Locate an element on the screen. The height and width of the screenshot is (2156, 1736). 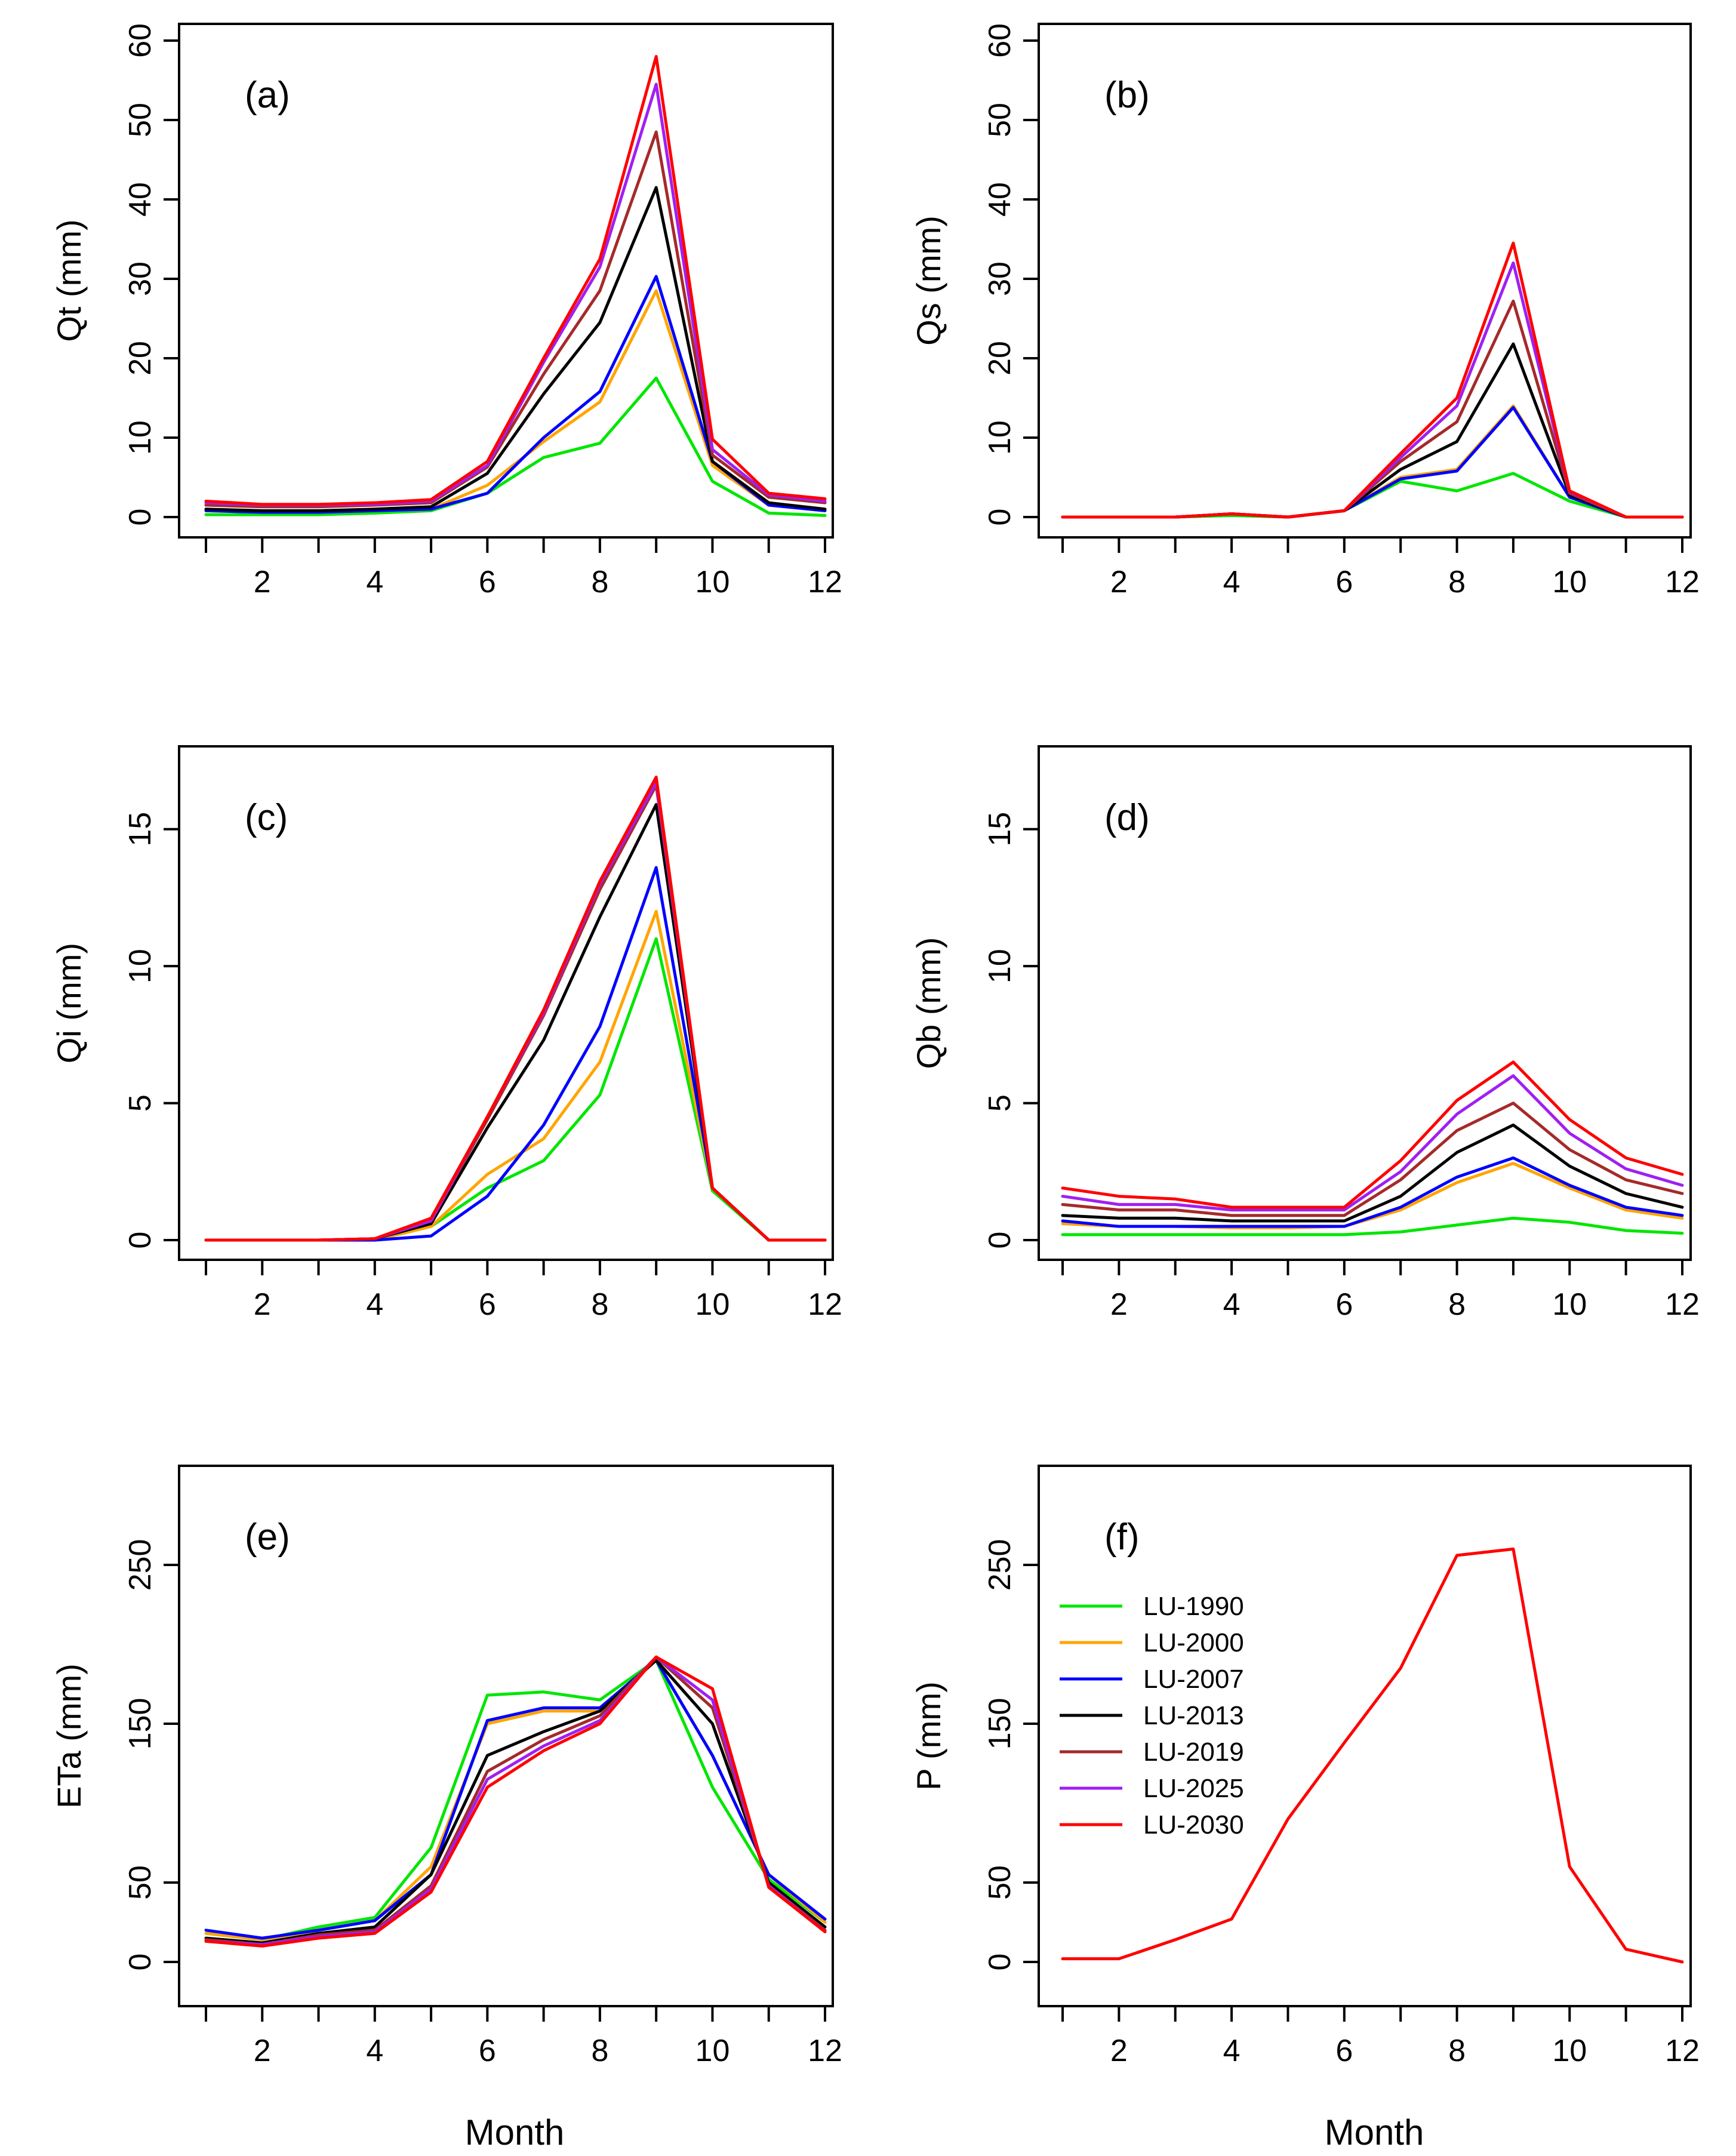
panel-f: 0 50 150 250 2 4 6 8 10 12 P (mm) (f) is located at coordinates (1305, 1766).